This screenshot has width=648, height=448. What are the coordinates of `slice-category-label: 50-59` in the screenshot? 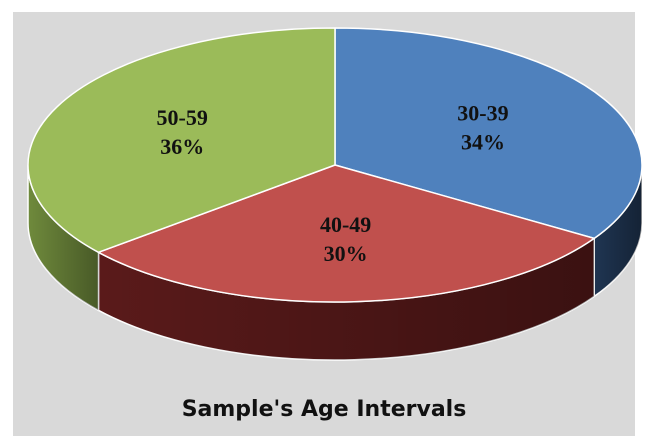 It's located at (182, 117).